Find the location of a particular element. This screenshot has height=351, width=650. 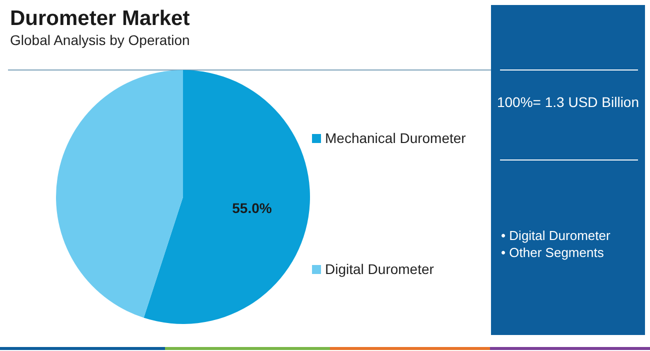

chart-subtitle: Global Analysis by Operation is located at coordinates (100, 40).